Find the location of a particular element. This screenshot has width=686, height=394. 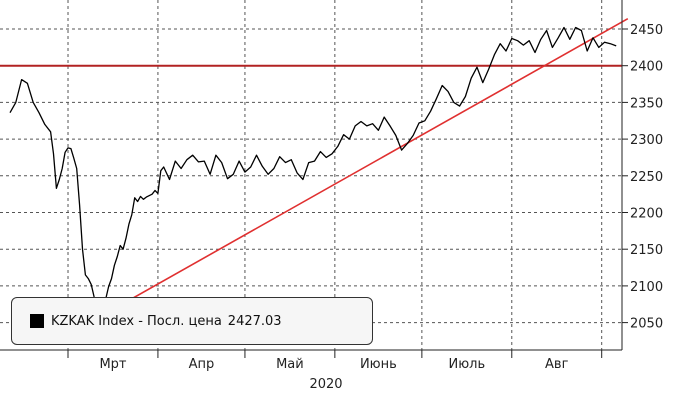

y-tick-label: 2250 is located at coordinates (646, 177).